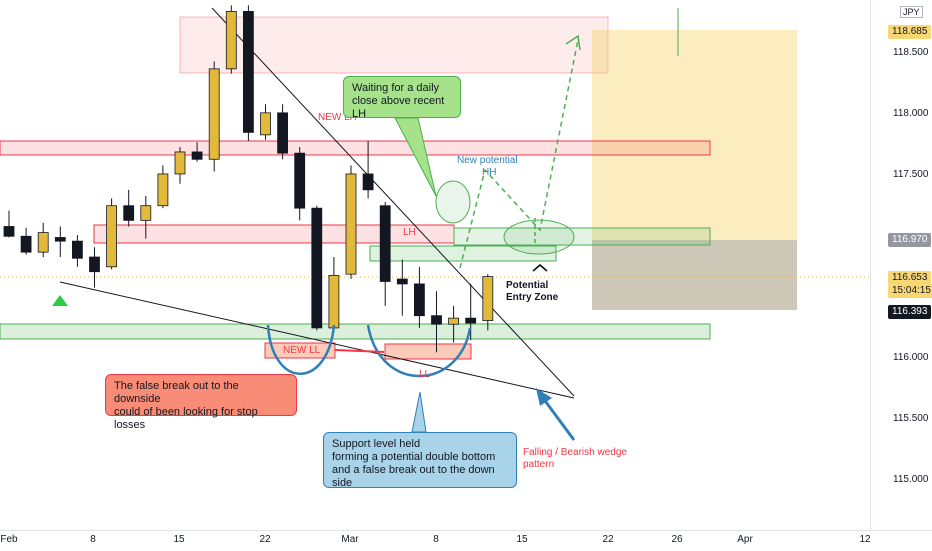 The image size is (932, 551). Describe the element at coordinates (337, 117) in the screenshot. I see `new-lh-label: NEW LH` at that location.